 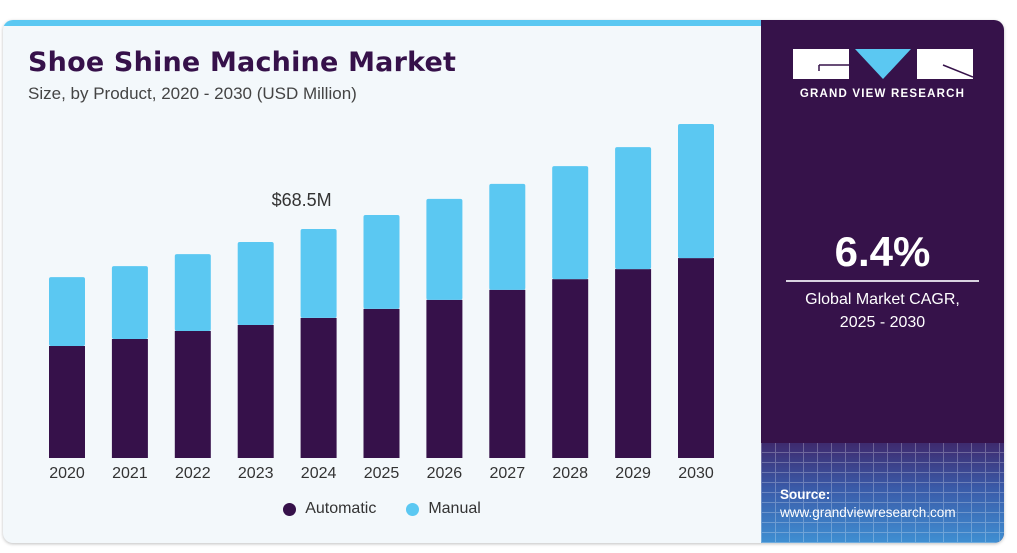 What do you see at coordinates (341, 508) in the screenshot?
I see `legend-label-automatic: Automatic` at bounding box center [341, 508].